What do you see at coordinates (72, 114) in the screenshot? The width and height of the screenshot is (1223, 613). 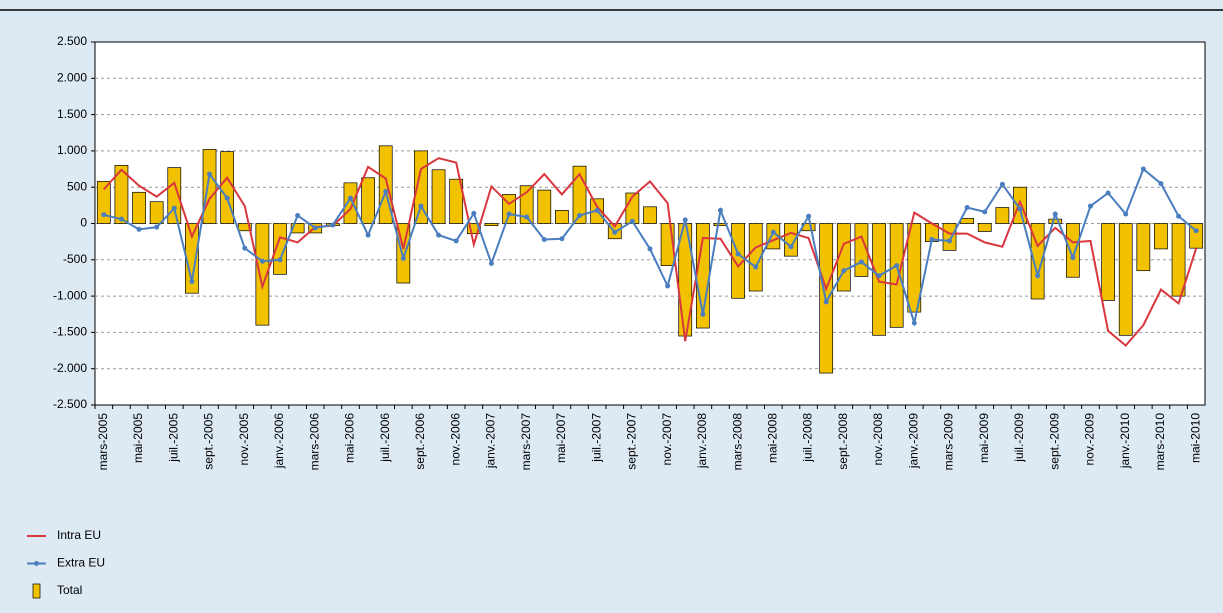 I see `y-tick-label: 1.500` at bounding box center [72, 114].